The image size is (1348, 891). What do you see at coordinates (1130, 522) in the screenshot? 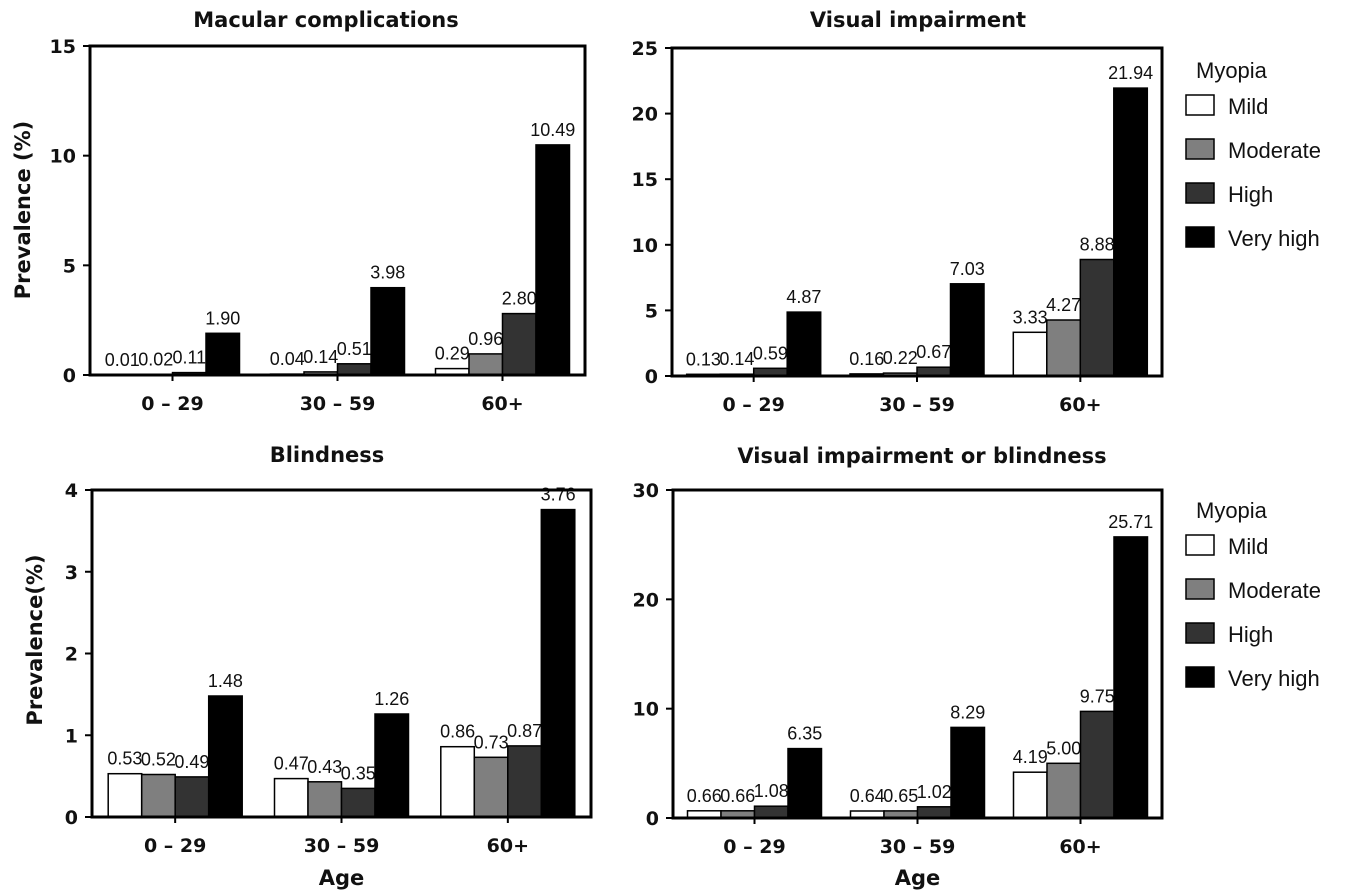
I see `data-label: 25.71` at bounding box center [1130, 522].